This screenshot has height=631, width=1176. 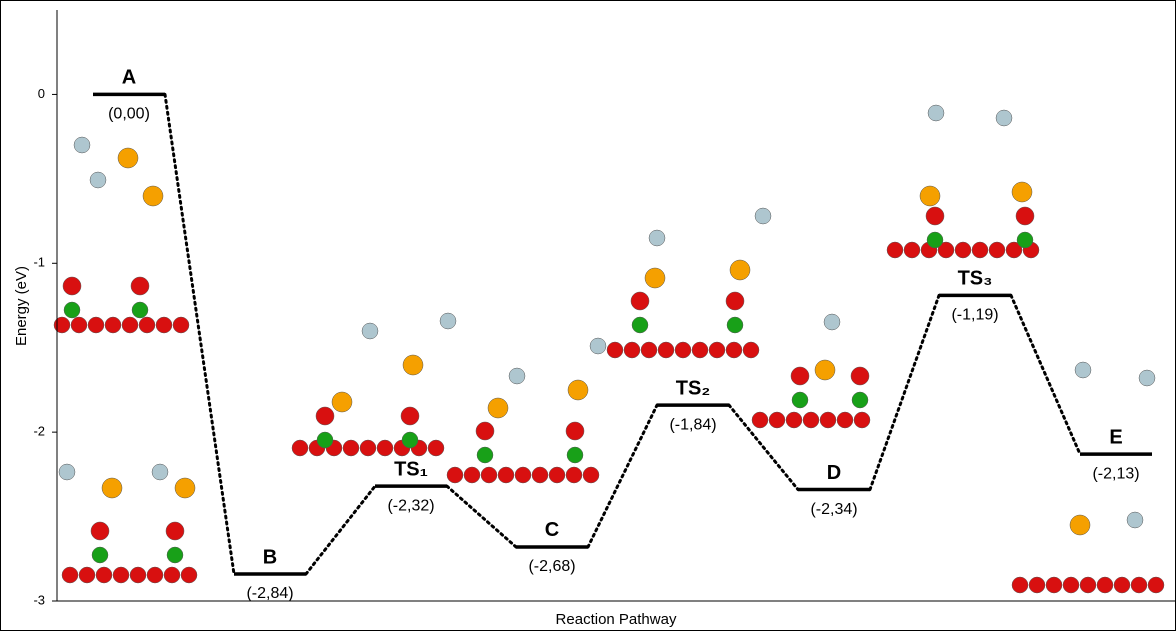 What do you see at coordinates (616, 619) in the screenshot?
I see `x-axis-title: Reaction Pathway` at bounding box center [616, 619].